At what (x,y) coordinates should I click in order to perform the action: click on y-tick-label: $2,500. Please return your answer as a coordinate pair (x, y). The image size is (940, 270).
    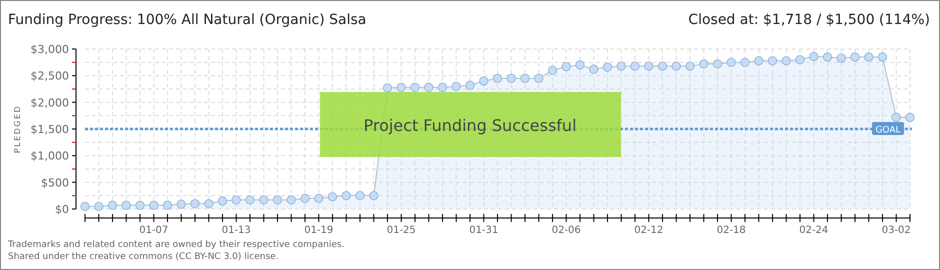
    Looking at the image, I should click on (49, 76).